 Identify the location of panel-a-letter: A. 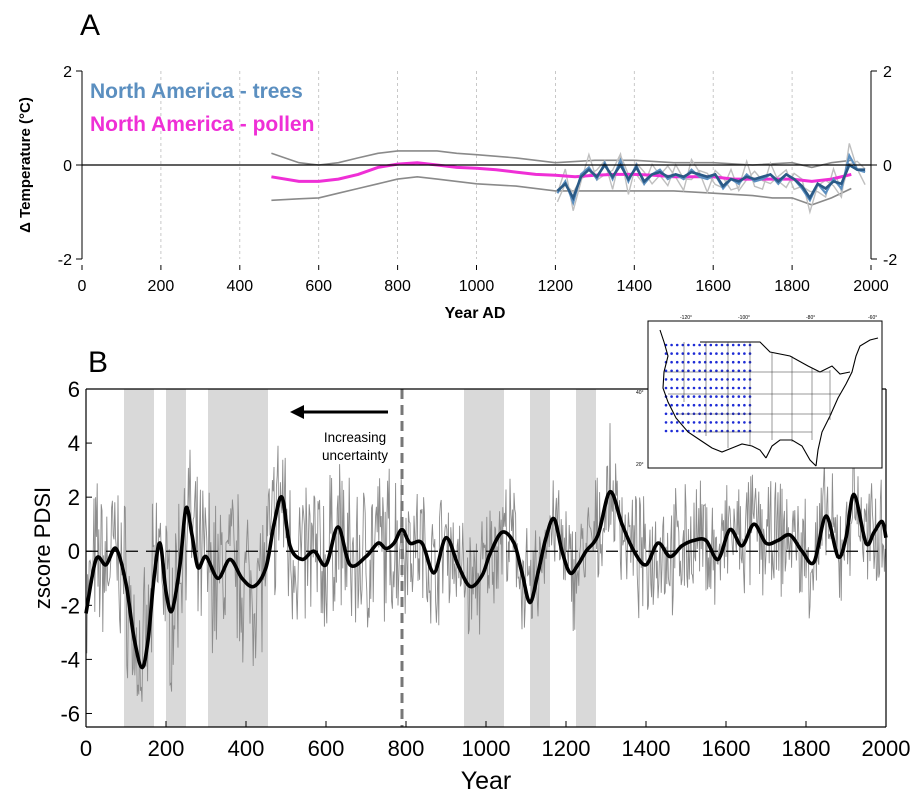
(90, 25).